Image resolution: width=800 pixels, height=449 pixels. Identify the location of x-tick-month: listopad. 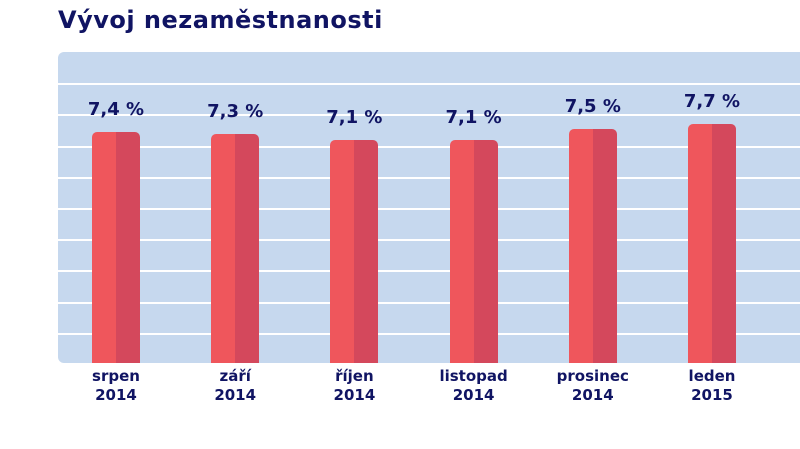
(473, 376).